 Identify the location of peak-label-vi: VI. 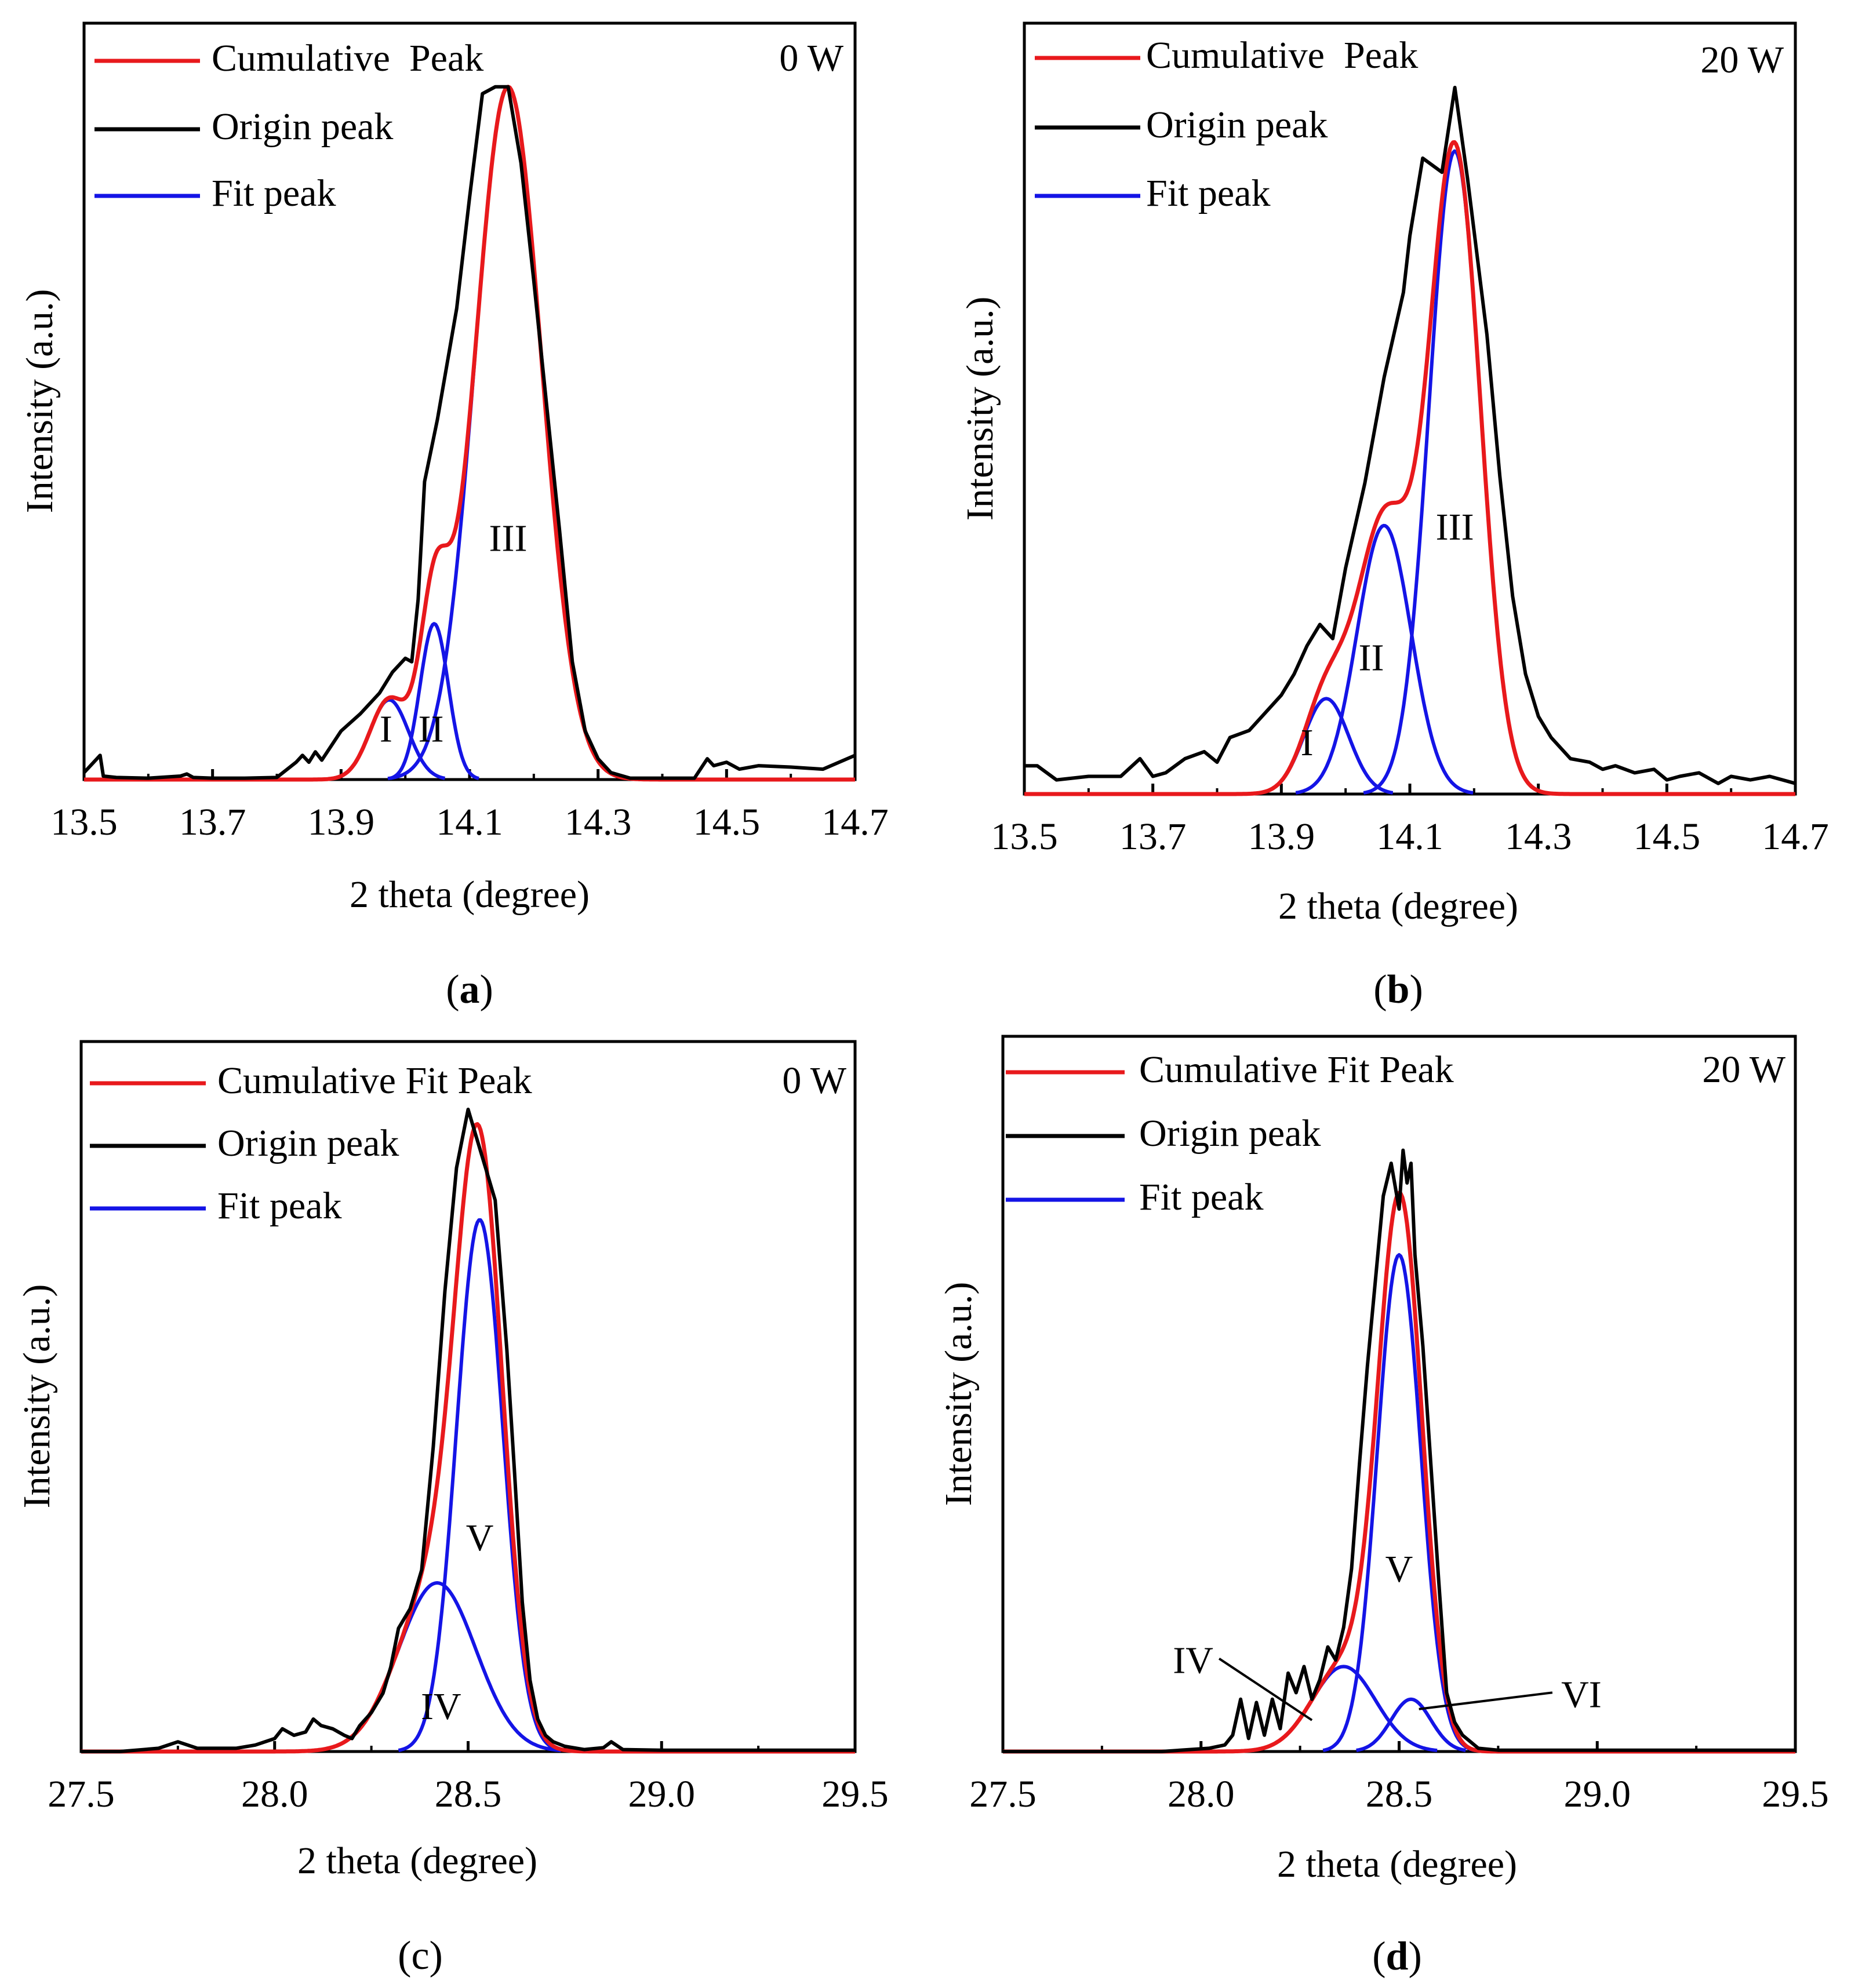
(1581, 1694).